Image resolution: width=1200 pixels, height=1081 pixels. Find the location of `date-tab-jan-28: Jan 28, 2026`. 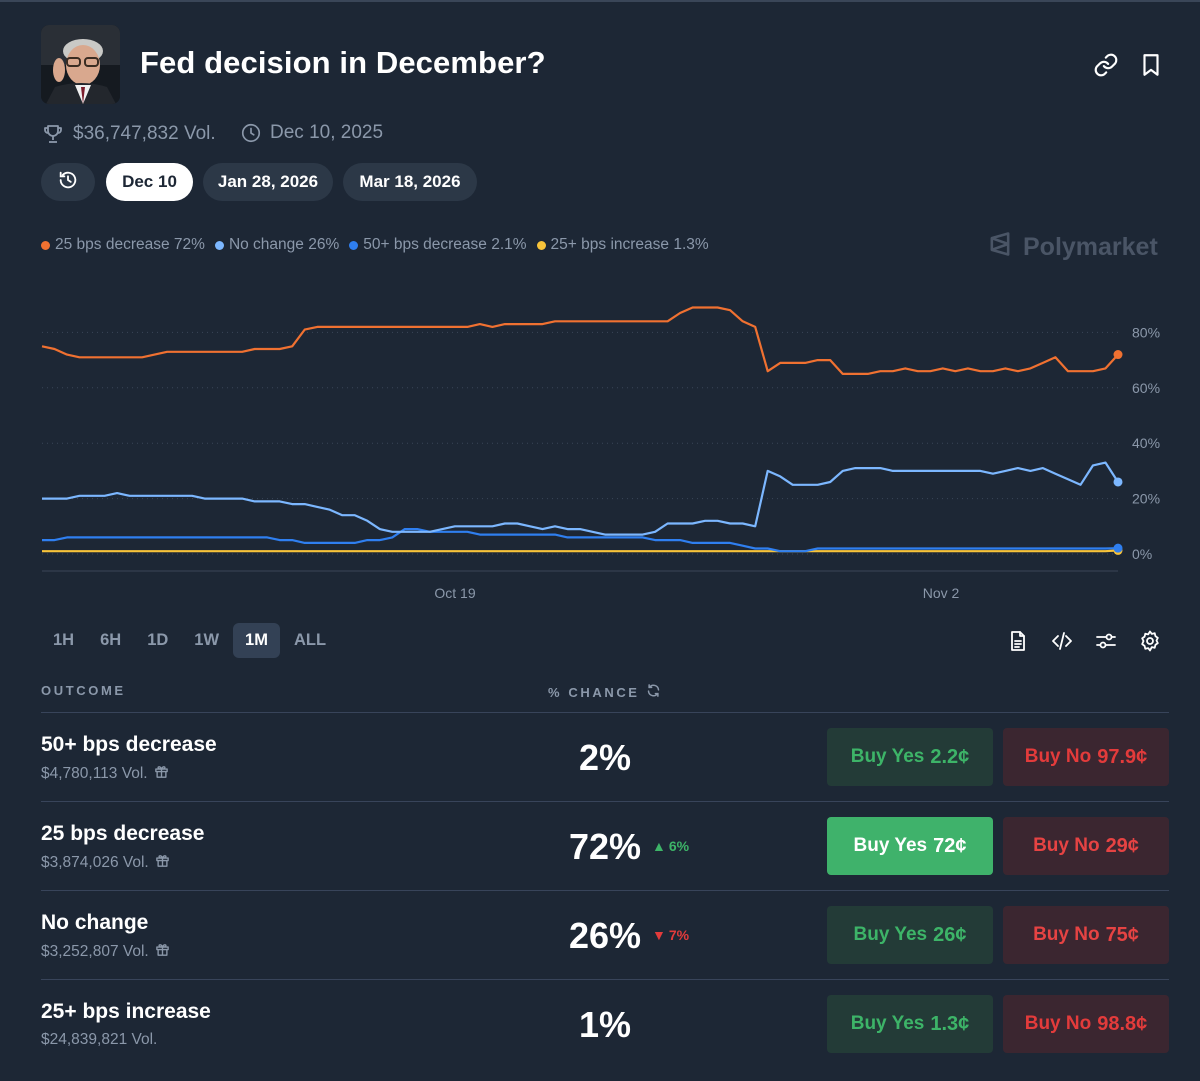

date-tab-jan-28: Jan 28, 2026 is located at coordinates (268, 182).